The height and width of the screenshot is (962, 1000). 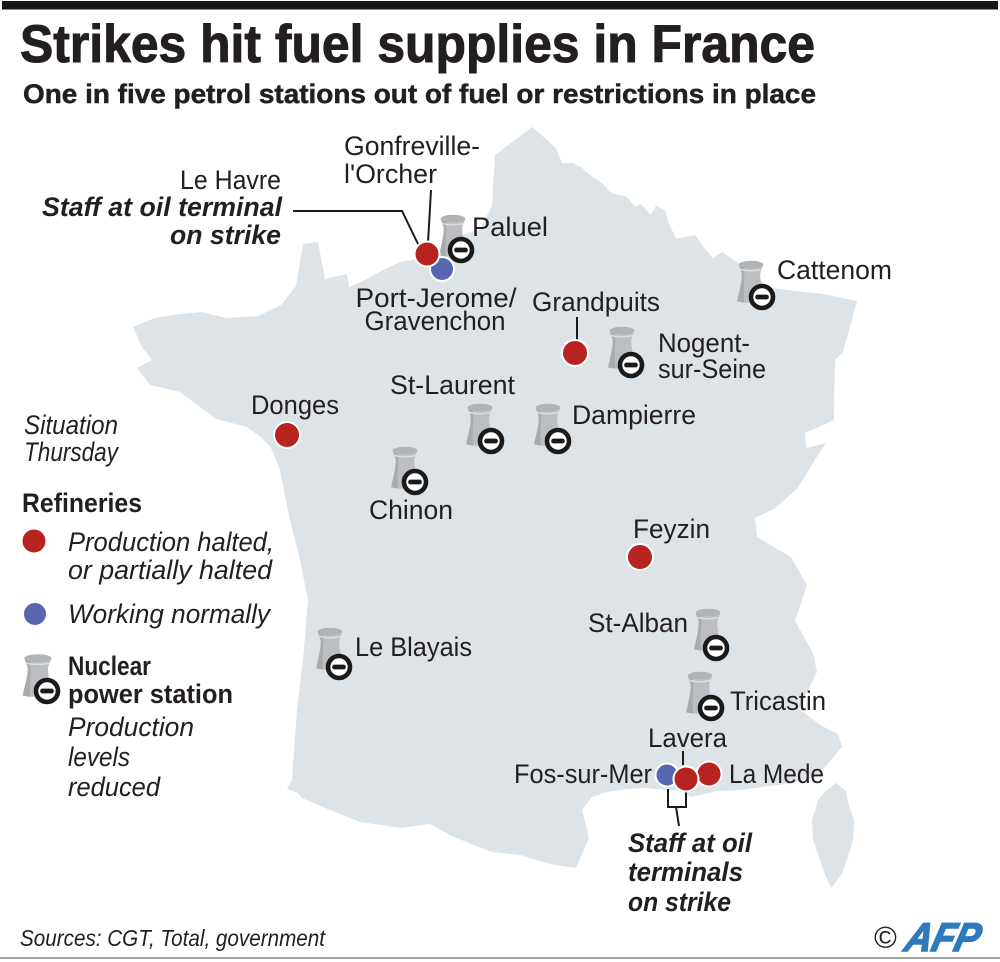 I want to click on svg-text: Fos-sur-Mer, so click(x=583, y=774).